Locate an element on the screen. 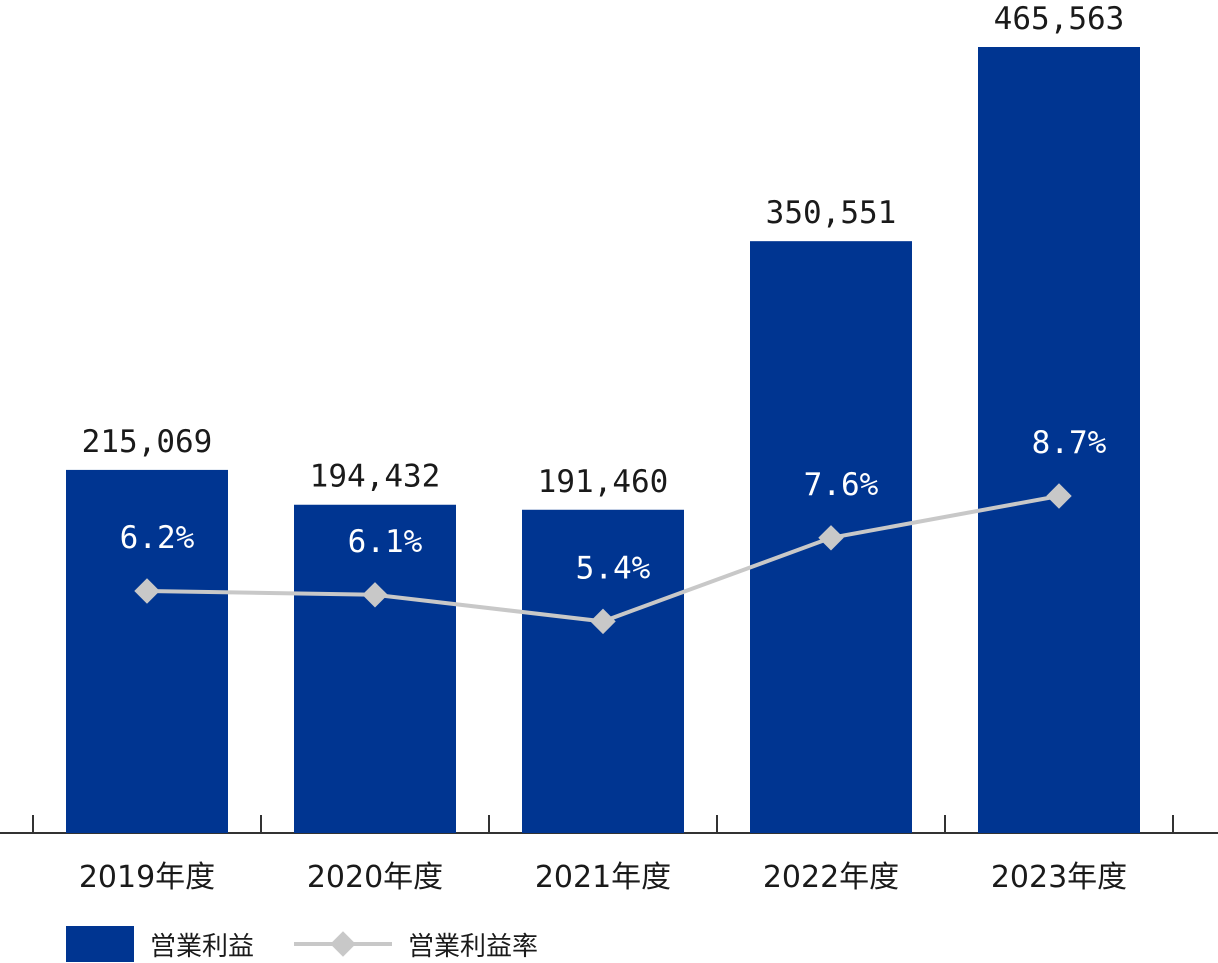  bar-value-label: 194,432 is located at coordinates (375, 477).